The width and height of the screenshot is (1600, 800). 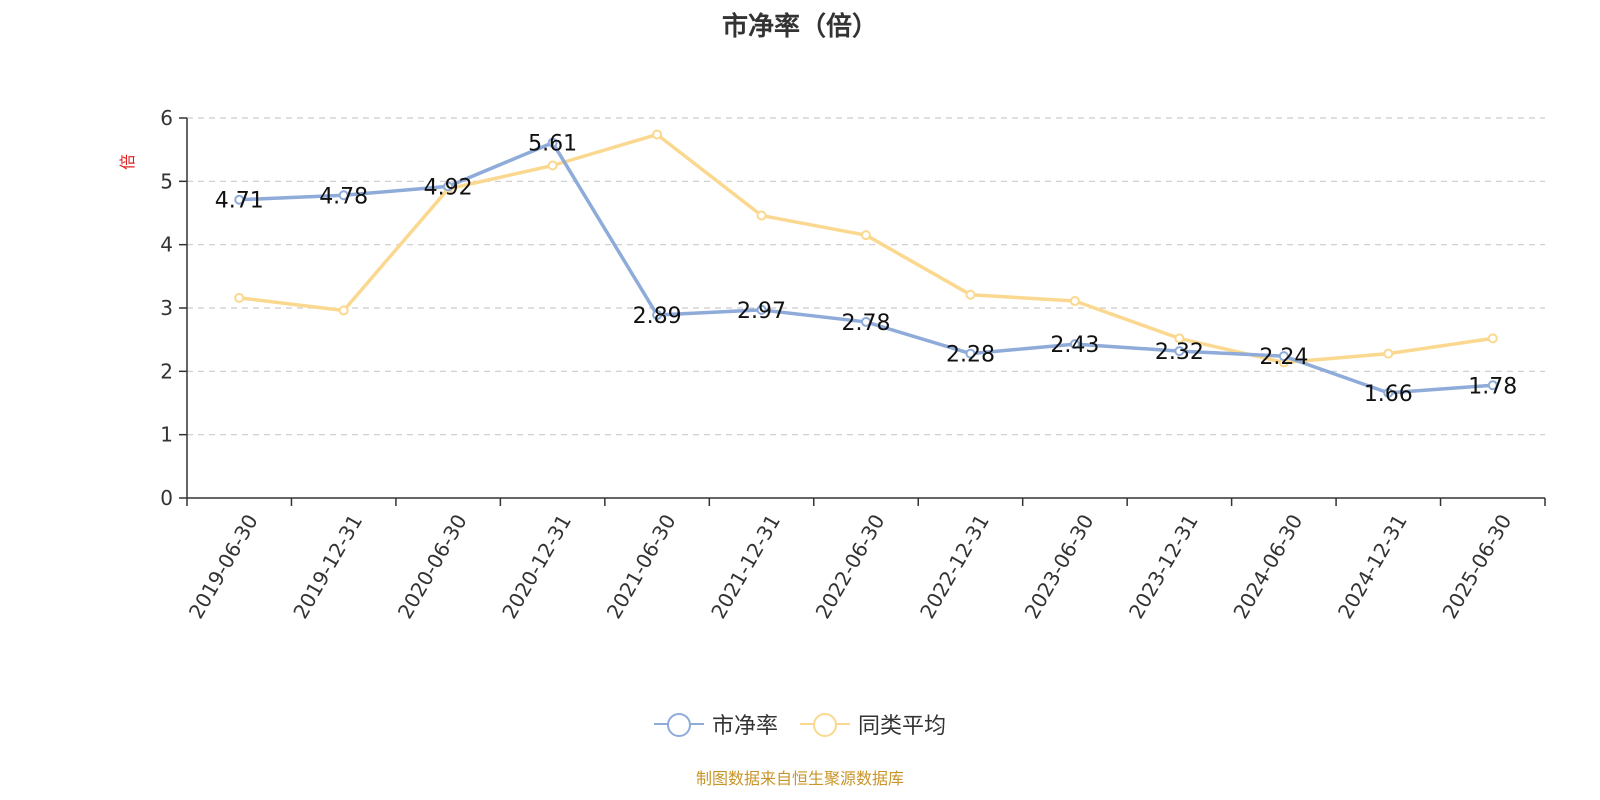 I want to click on legend-item-series1: 市净率, so click(x=715, y=724).